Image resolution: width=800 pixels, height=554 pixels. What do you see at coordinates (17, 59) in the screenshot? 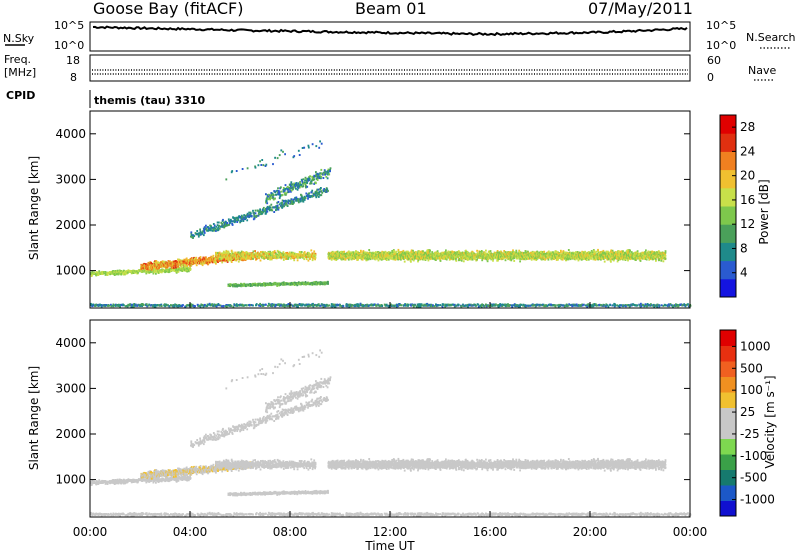
I see `freq-label: Freq.` at bounding box center [17, 59].